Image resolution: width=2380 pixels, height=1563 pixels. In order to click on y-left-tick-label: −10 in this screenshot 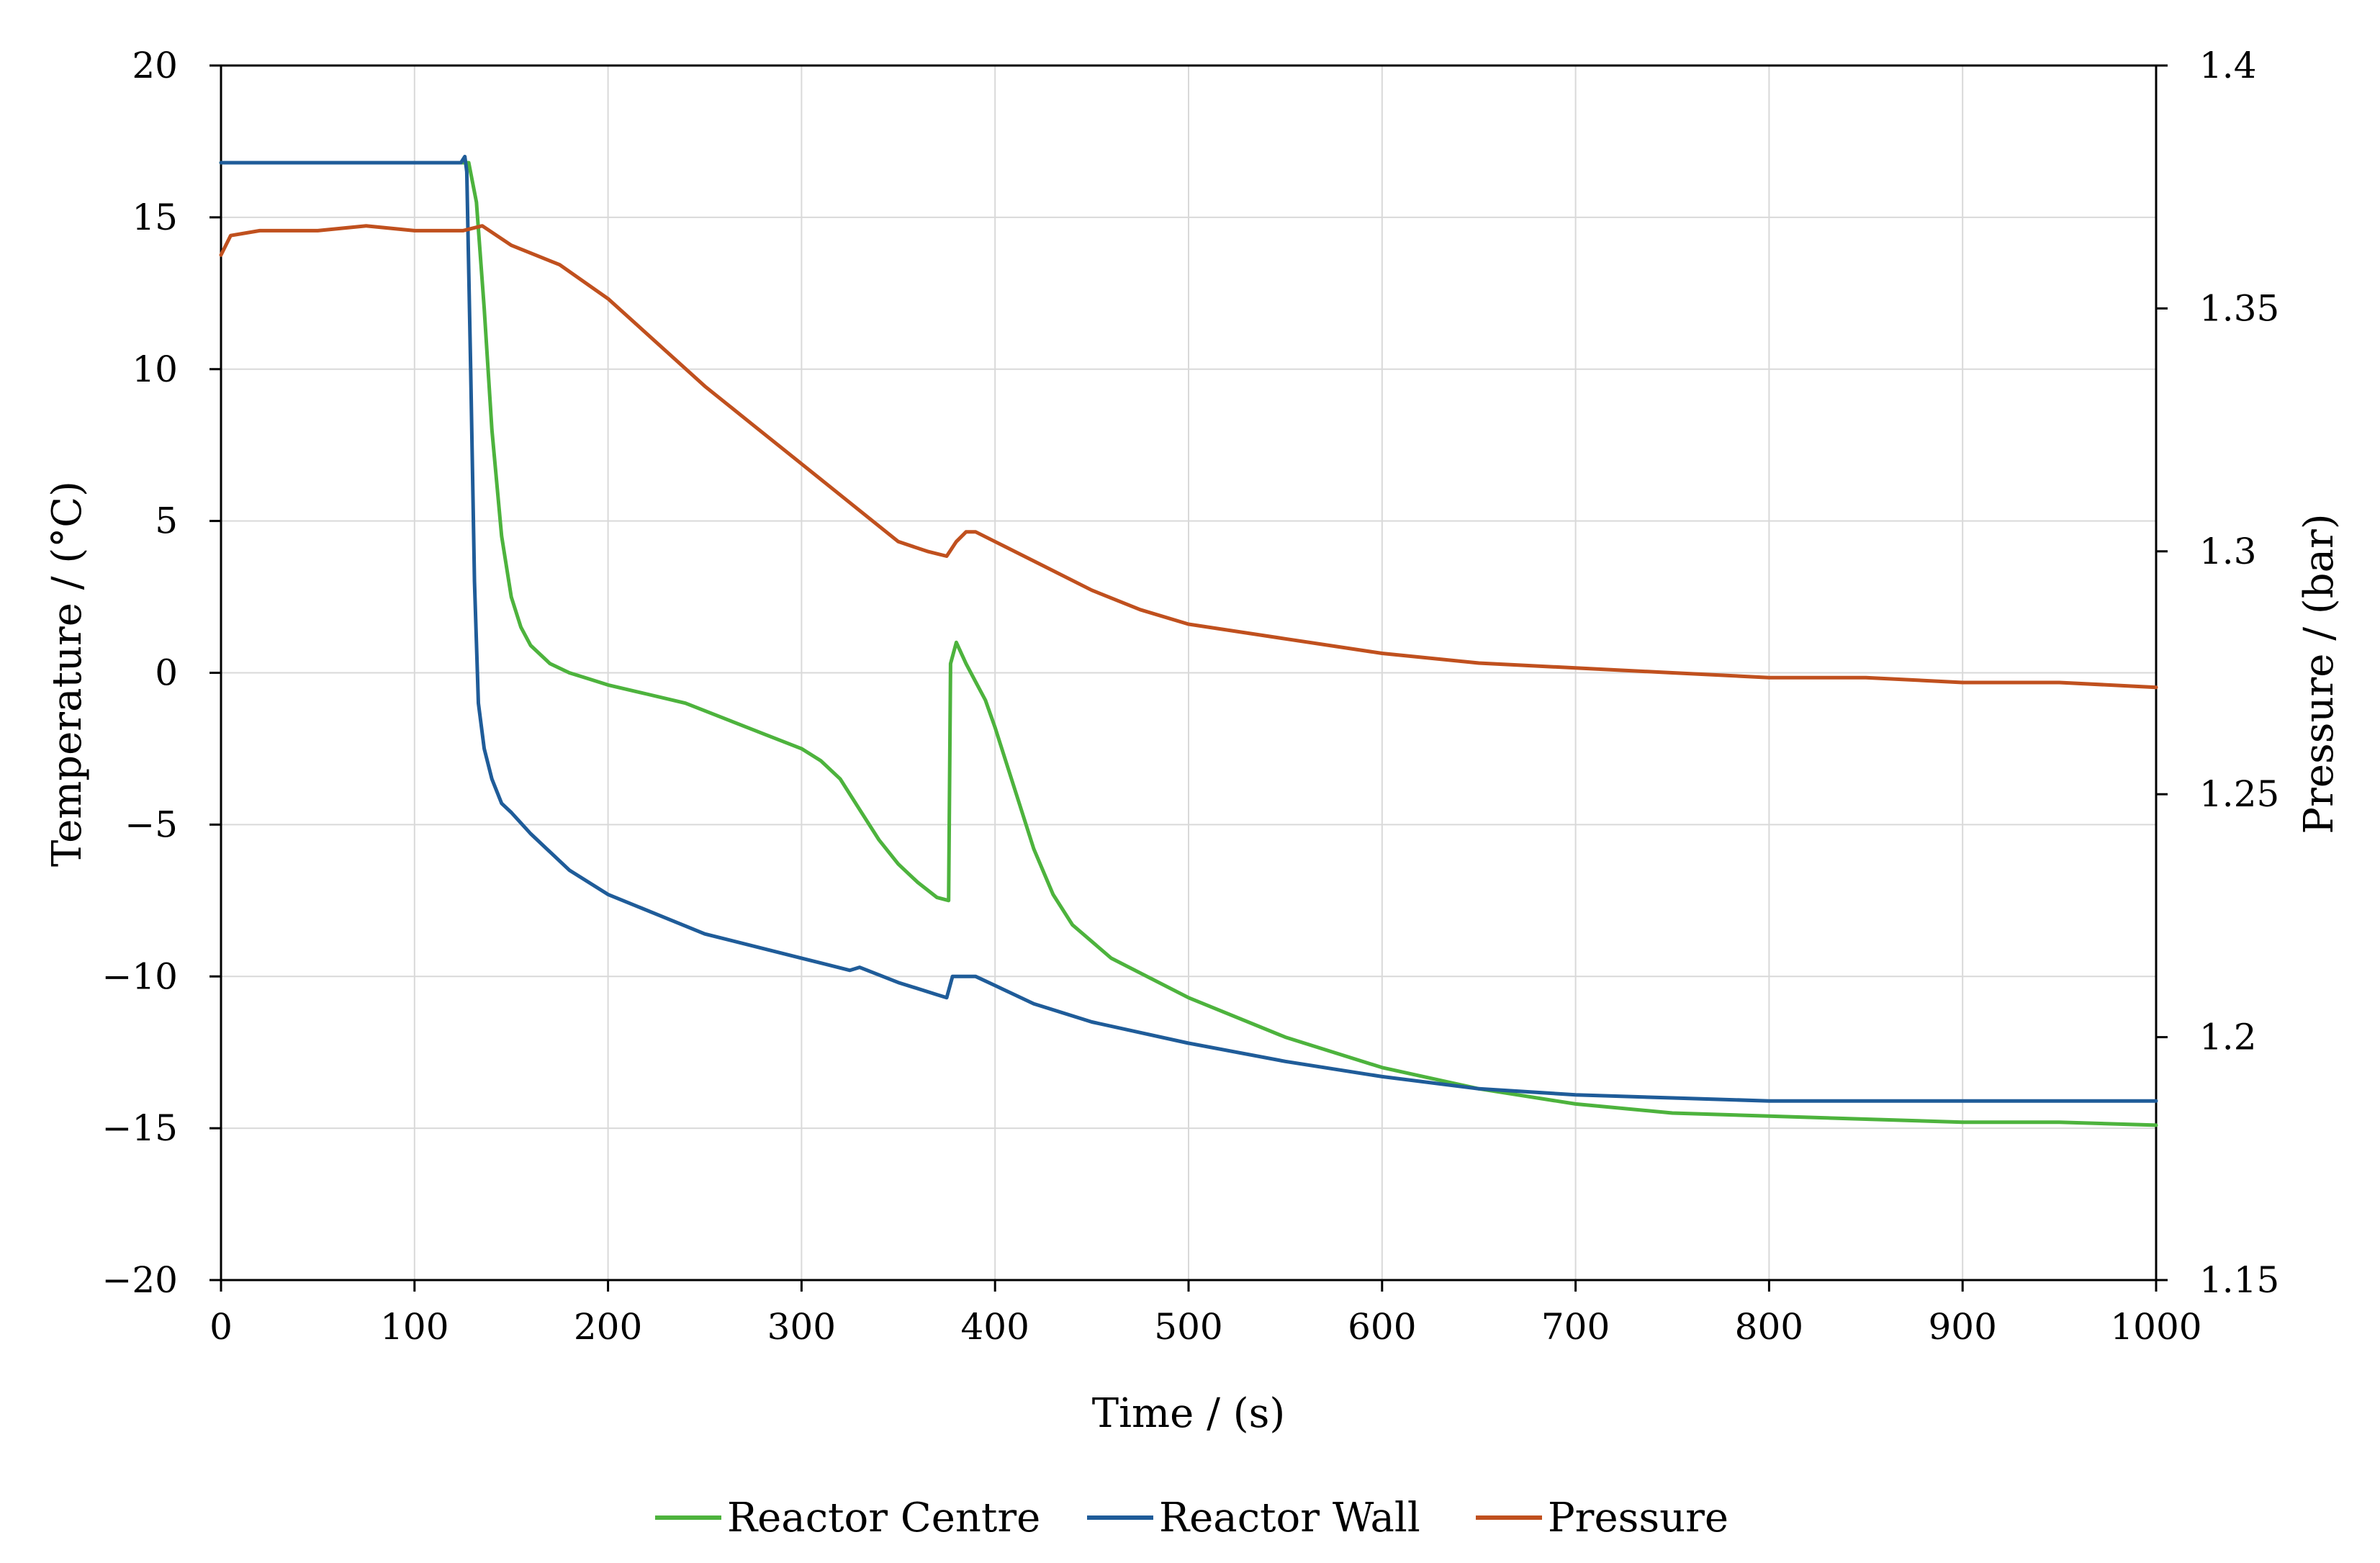, I will do `click(140, 976)`.